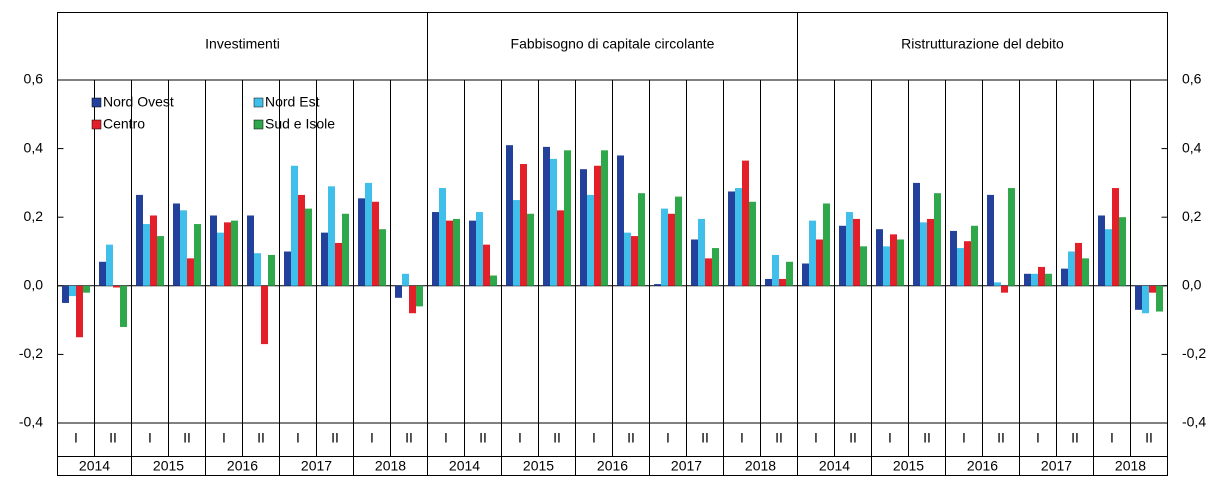 This screenshot has width=1217, height=481. Describe the element at coordinates (1192, 147) in the screenshot. I see `y-tick-label-right: 0,4` at that location.